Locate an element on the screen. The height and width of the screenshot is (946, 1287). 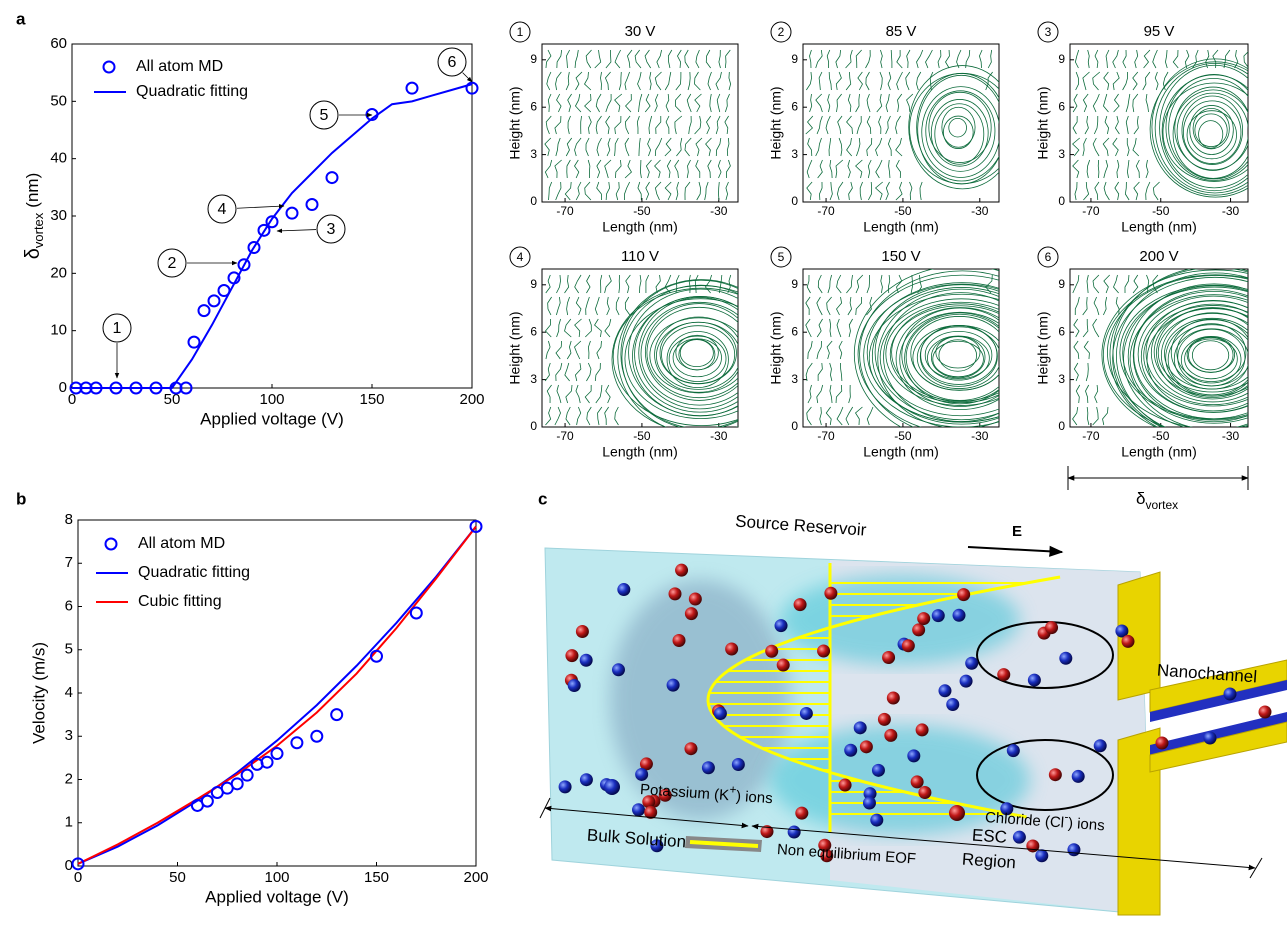
fit-line is located at coordinates (277, 695).